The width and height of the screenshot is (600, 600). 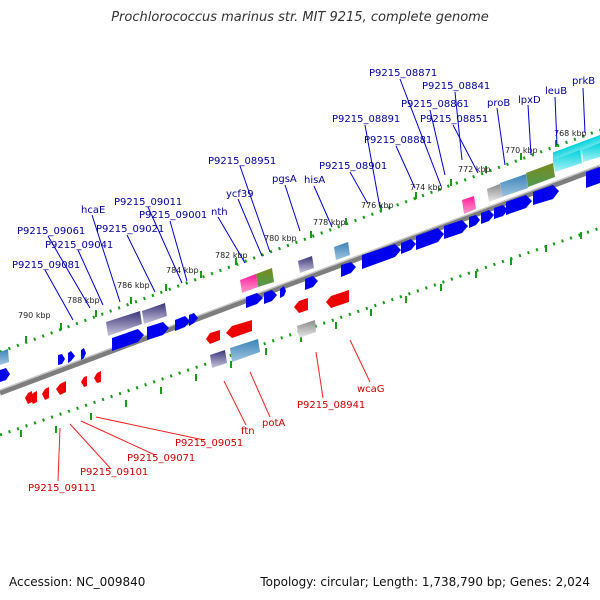 I want to click on gene-label: ftn, so click(x=248, y=431).